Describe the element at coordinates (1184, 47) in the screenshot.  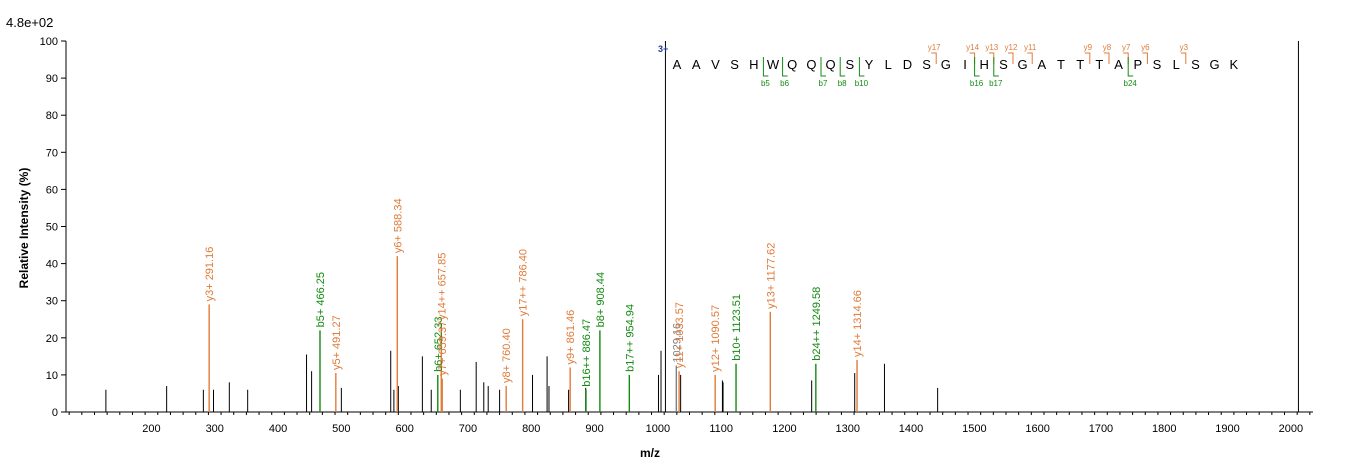
I see `y-ion-marker-label: y3` at that location.